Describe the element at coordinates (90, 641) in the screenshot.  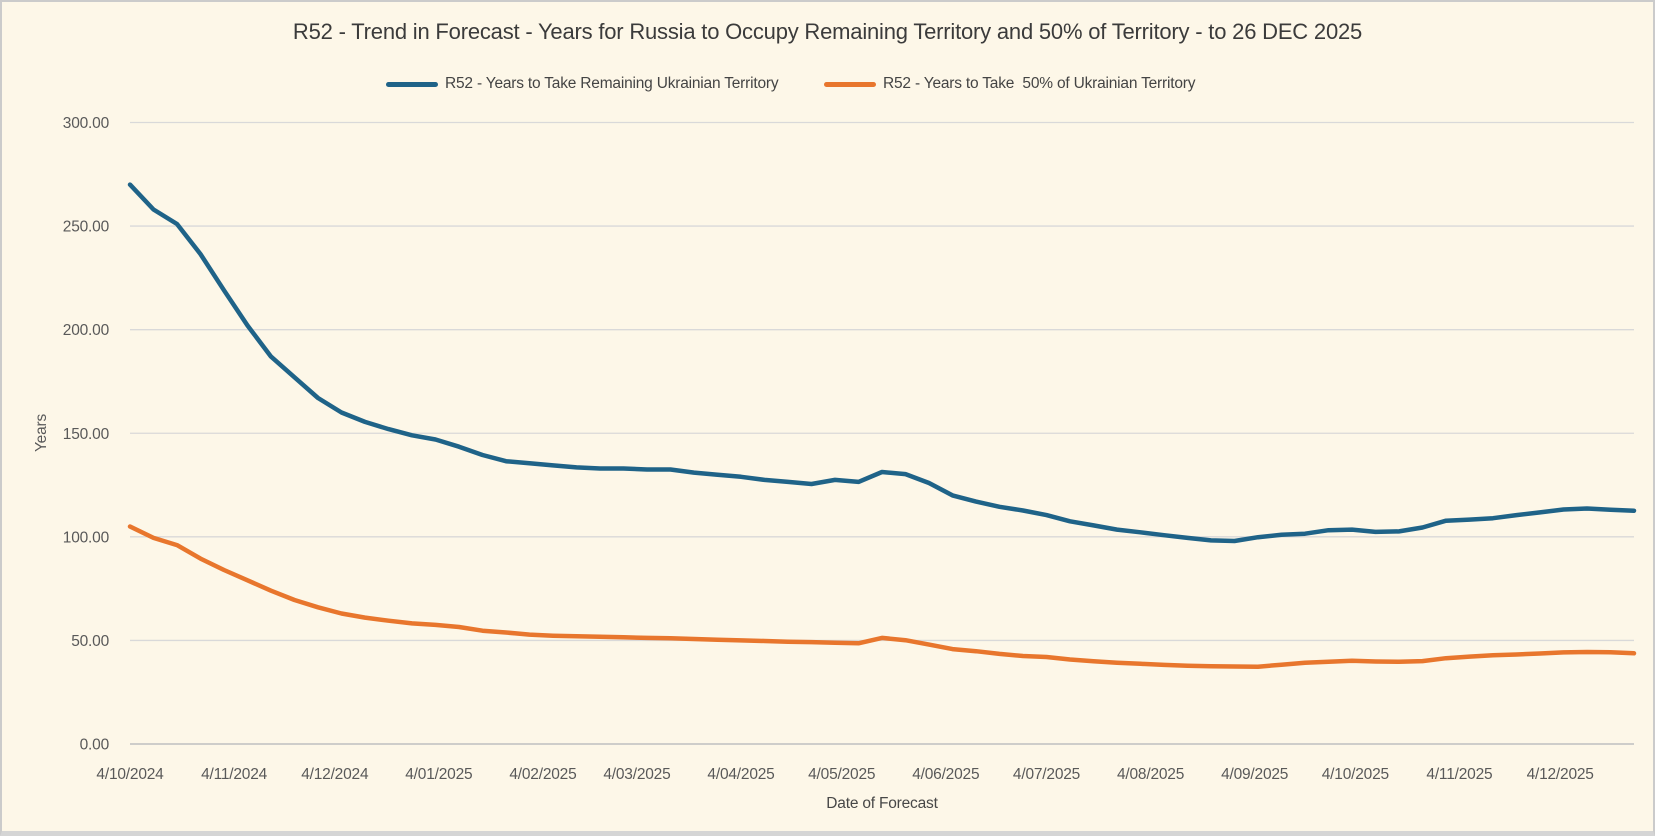
I see `y-tick-label: 50.00` at that location.